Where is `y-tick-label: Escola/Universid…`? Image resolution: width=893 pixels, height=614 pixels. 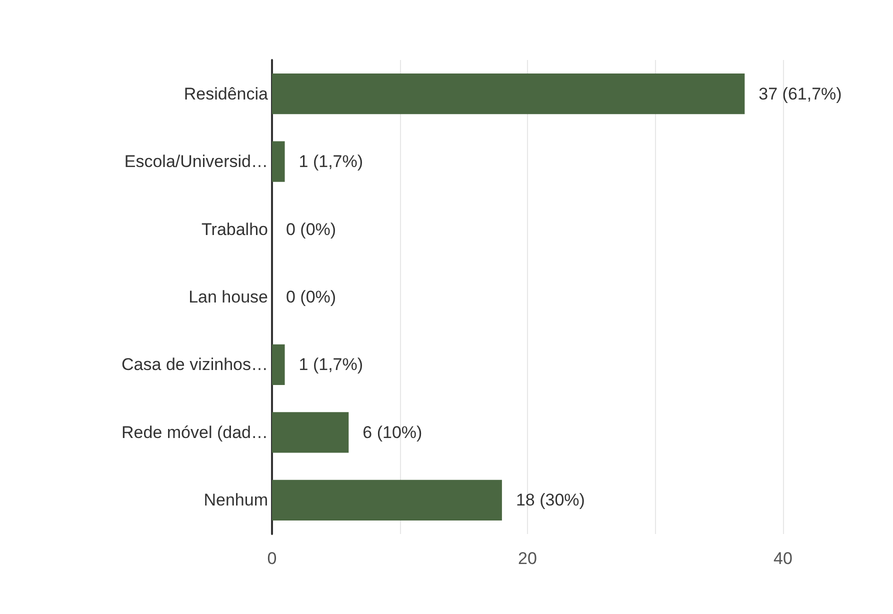 y-tick-label: Escola/Universid… is located at coordinates (196, 162).